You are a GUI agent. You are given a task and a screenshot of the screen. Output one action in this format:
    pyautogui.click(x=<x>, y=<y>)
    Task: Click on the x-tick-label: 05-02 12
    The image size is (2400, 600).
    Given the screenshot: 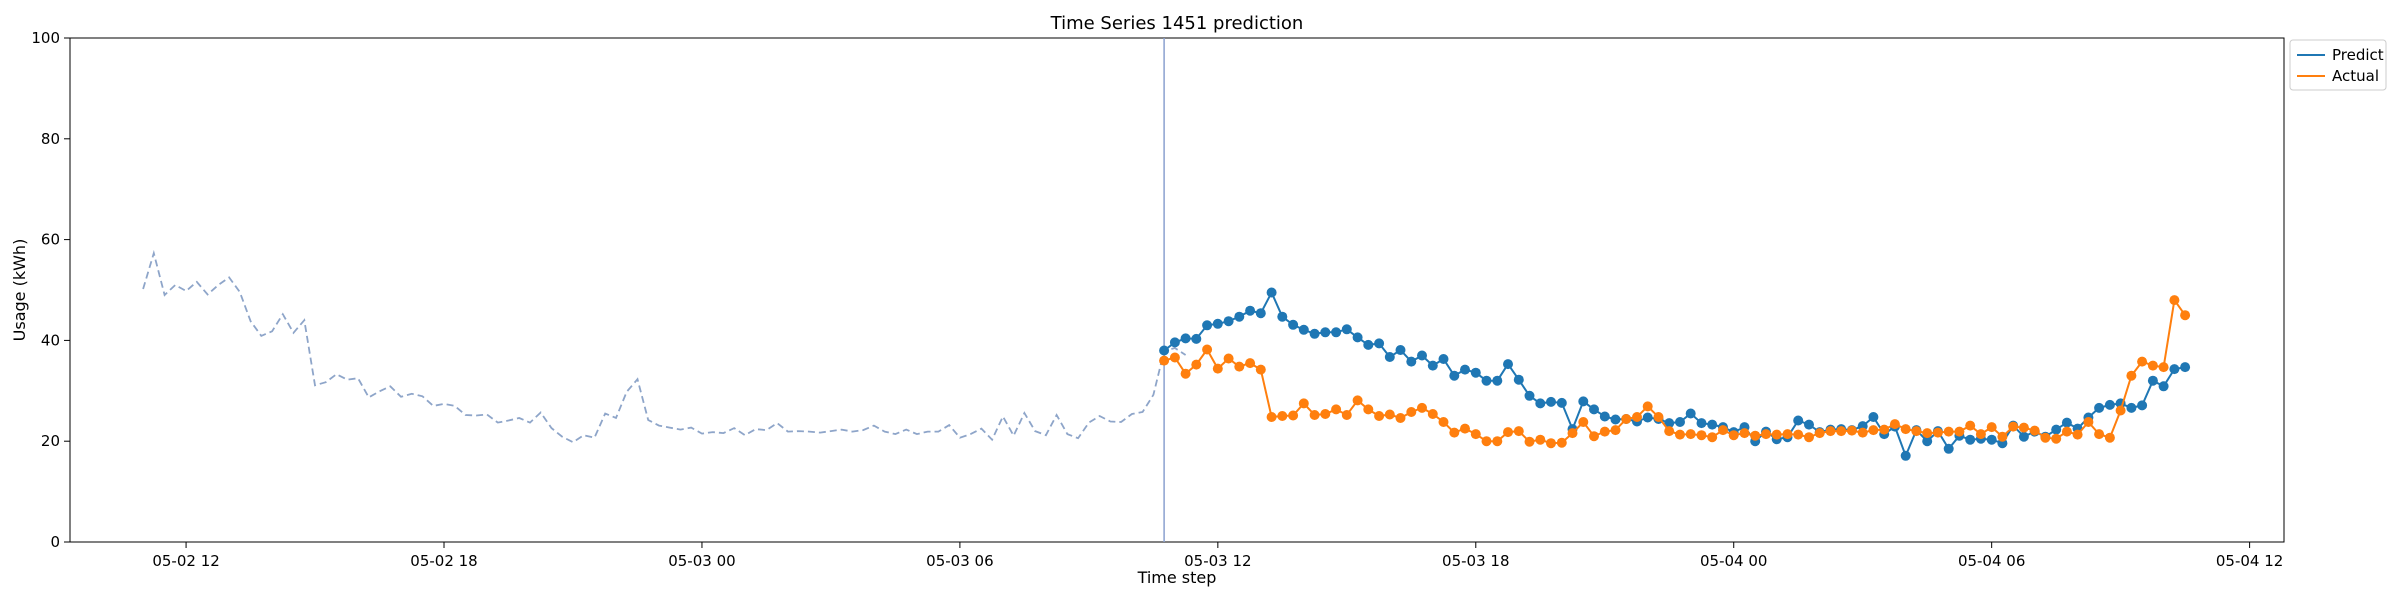 What is the action you would take?
    pyautogui.click(x=185, y=561)
    